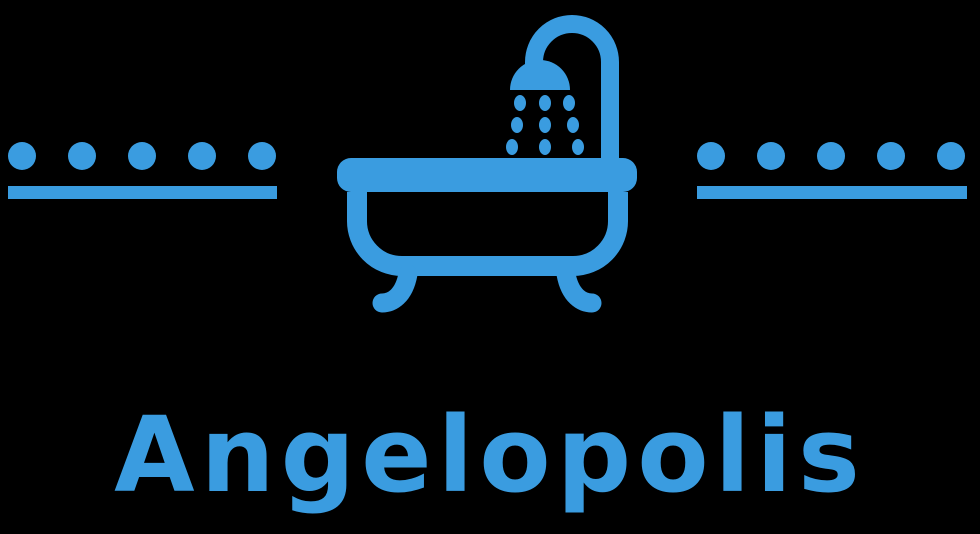 This screenshot has height=534, width=980. Describe the element at coordinates (832, 170) in the screenshot. I see `right-dots-divider-icon` at that location.